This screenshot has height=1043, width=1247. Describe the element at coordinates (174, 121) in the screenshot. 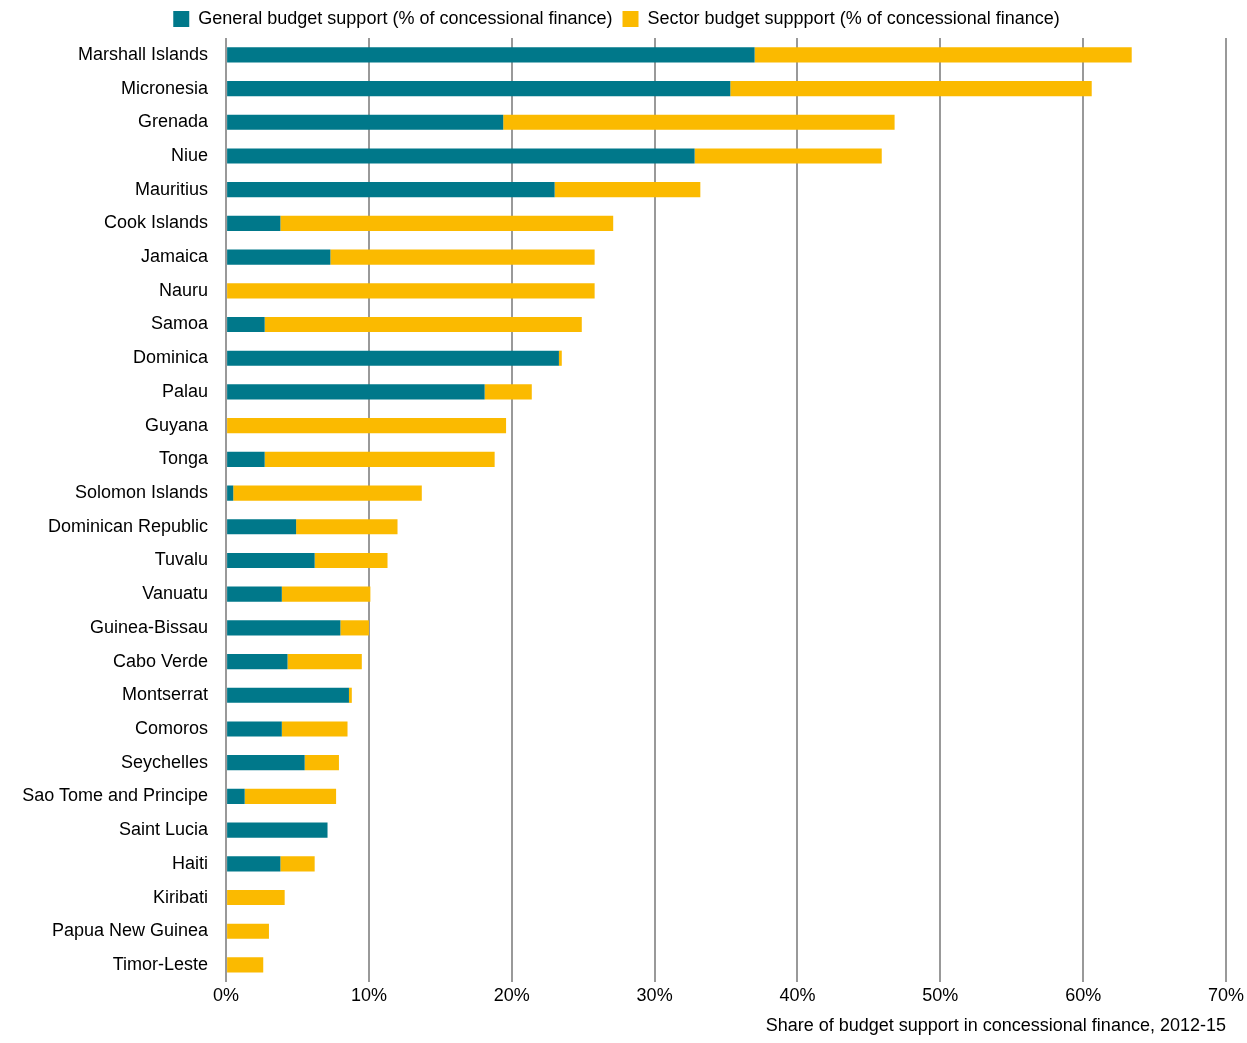

I see `y-tick-label: Grenada` at that location.